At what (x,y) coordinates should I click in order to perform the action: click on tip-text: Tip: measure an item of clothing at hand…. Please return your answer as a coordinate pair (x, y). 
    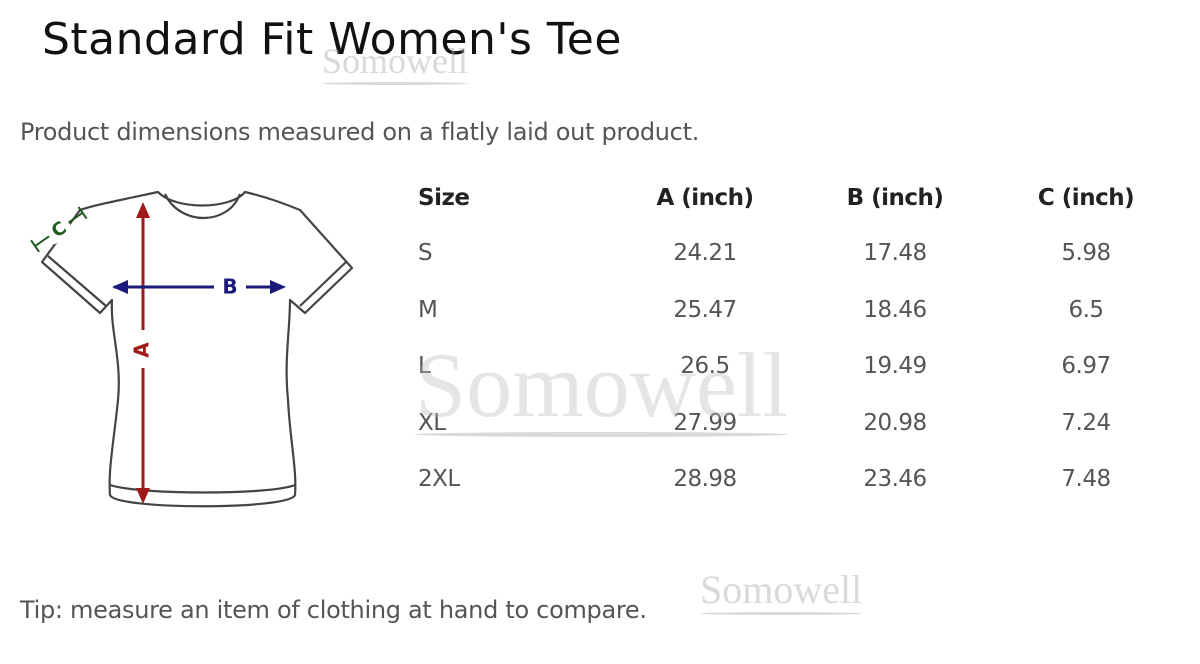
    Looking at the image, I should click on (333, 610).